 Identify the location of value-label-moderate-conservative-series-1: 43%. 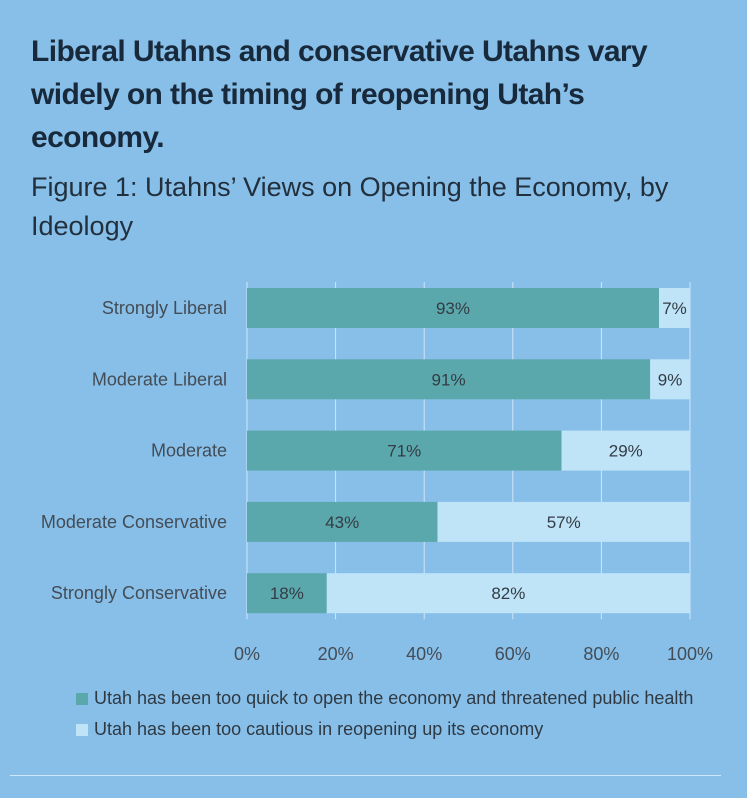
(342, 522).